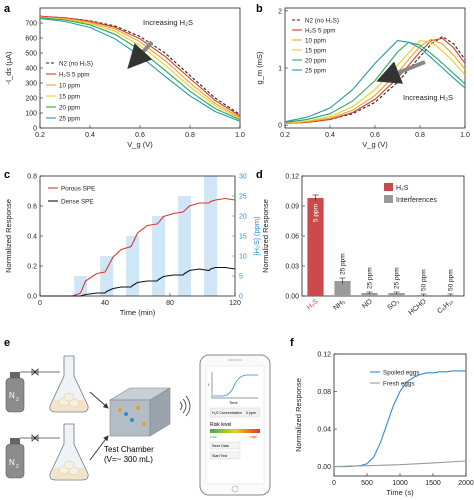 This screenshot has width=474, height=500. I want to click on test-chamber, so click(140, 412).